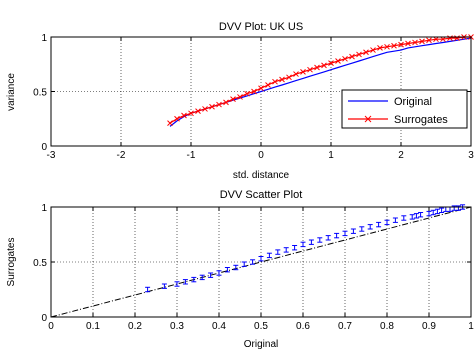  I want to click on x-tick-label: -2, so click(121, 155).